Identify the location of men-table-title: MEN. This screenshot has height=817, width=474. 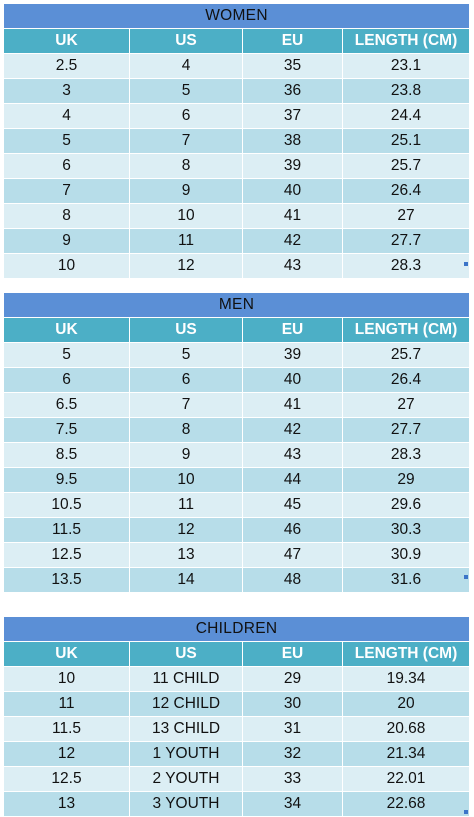
(236, 305).